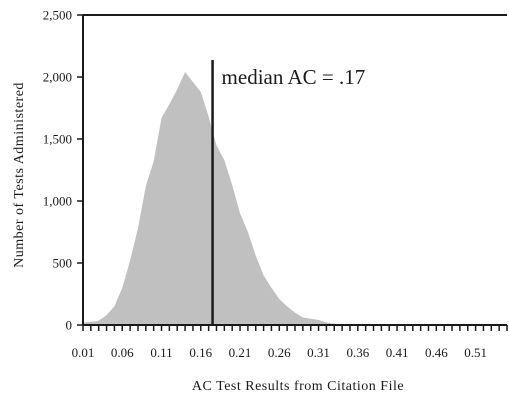  What do you see at coordinates (397, 352) in the screenshot?
I see `x-tick-label: 0.41` at bounding box center [397, 352].